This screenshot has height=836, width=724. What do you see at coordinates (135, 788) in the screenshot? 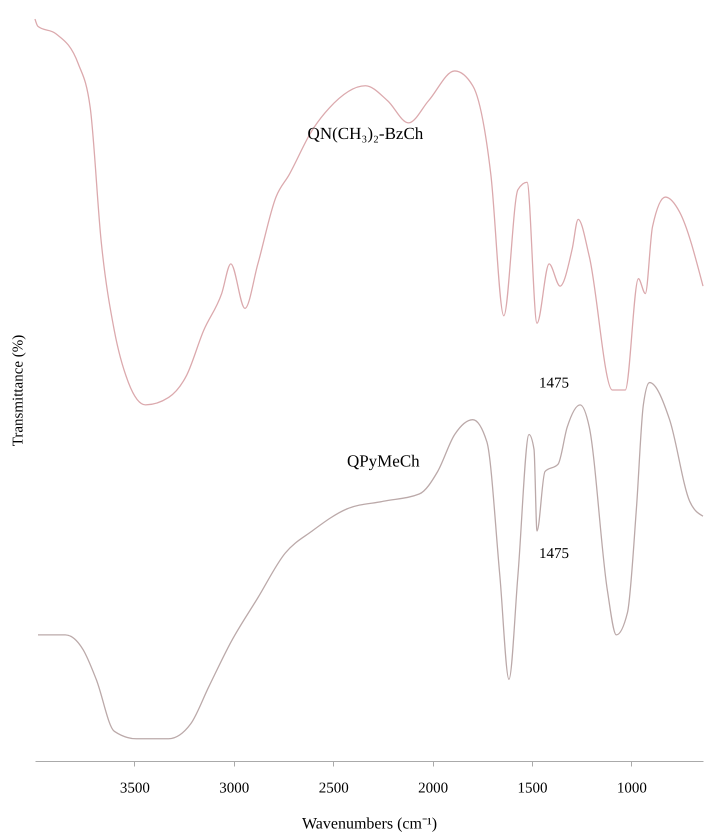
I see `x-tick-label: 3500` at bounding box center [135, 788].